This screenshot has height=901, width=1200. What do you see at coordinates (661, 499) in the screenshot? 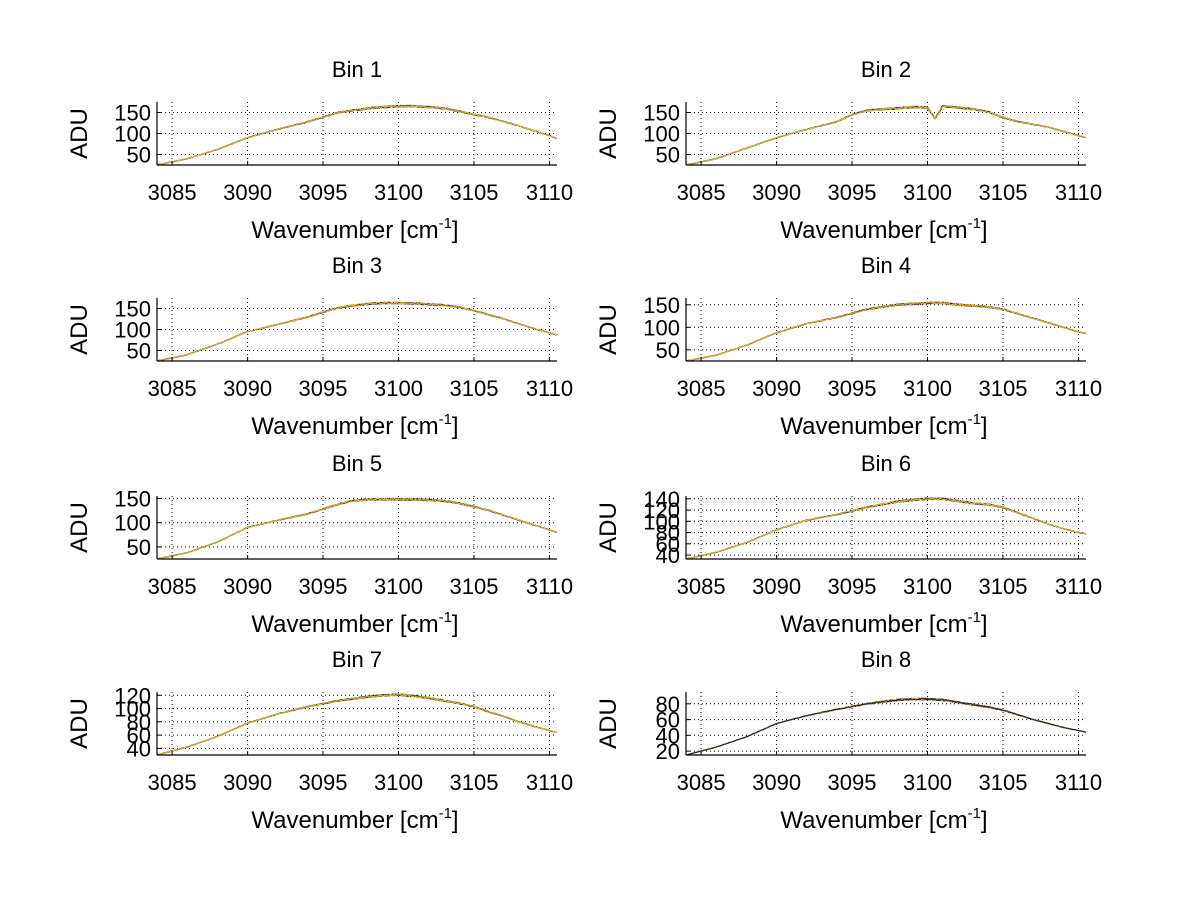
I see `y-tick-label: 140` at bounding box center [661, 499].